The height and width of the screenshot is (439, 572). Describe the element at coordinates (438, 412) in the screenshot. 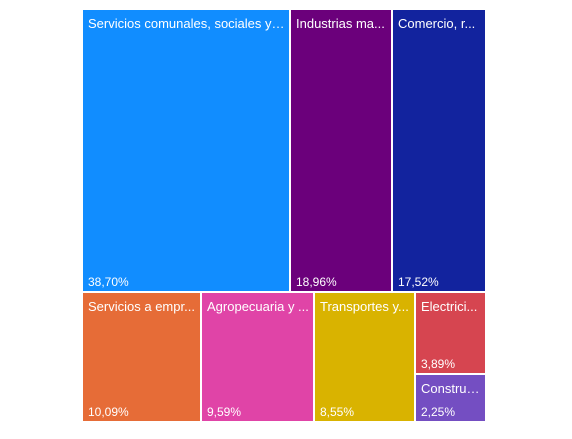

I see `tile-value: 2,25%` at that location.